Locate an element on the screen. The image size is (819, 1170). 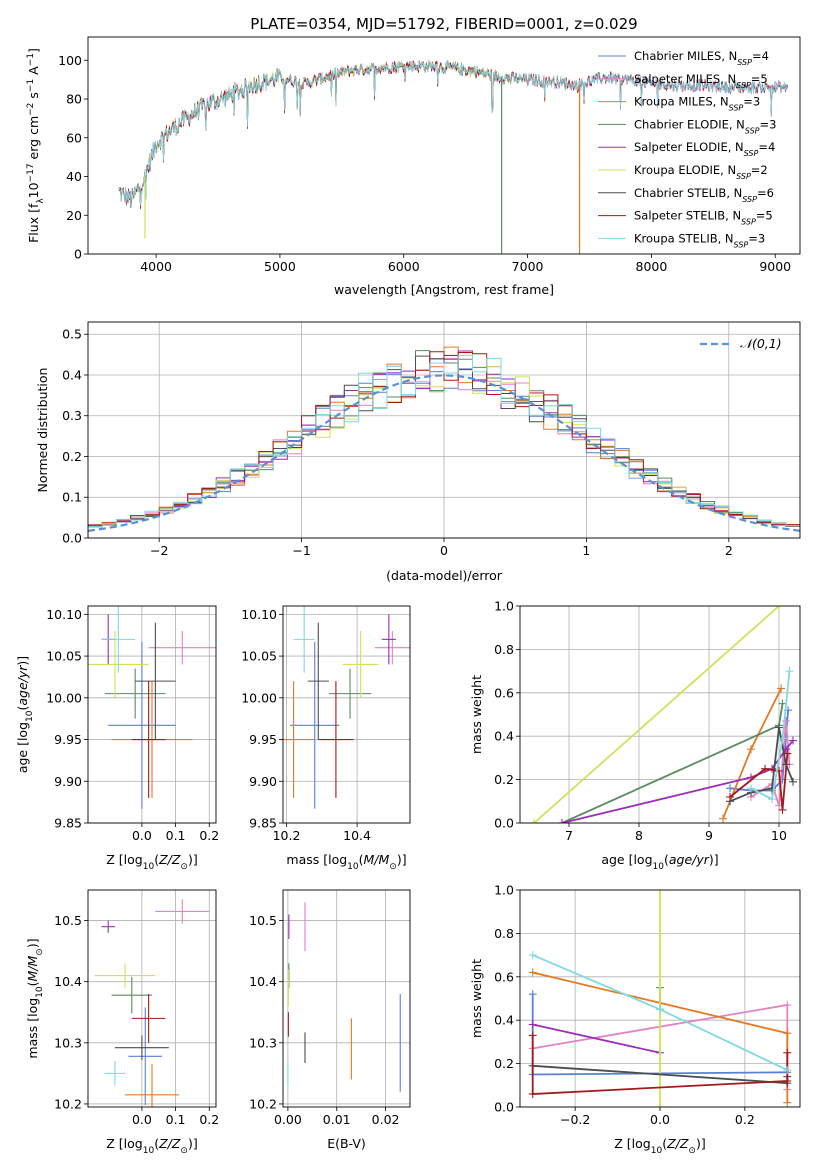
x-tick-label: 9000 is located at coordinates (775, 266).